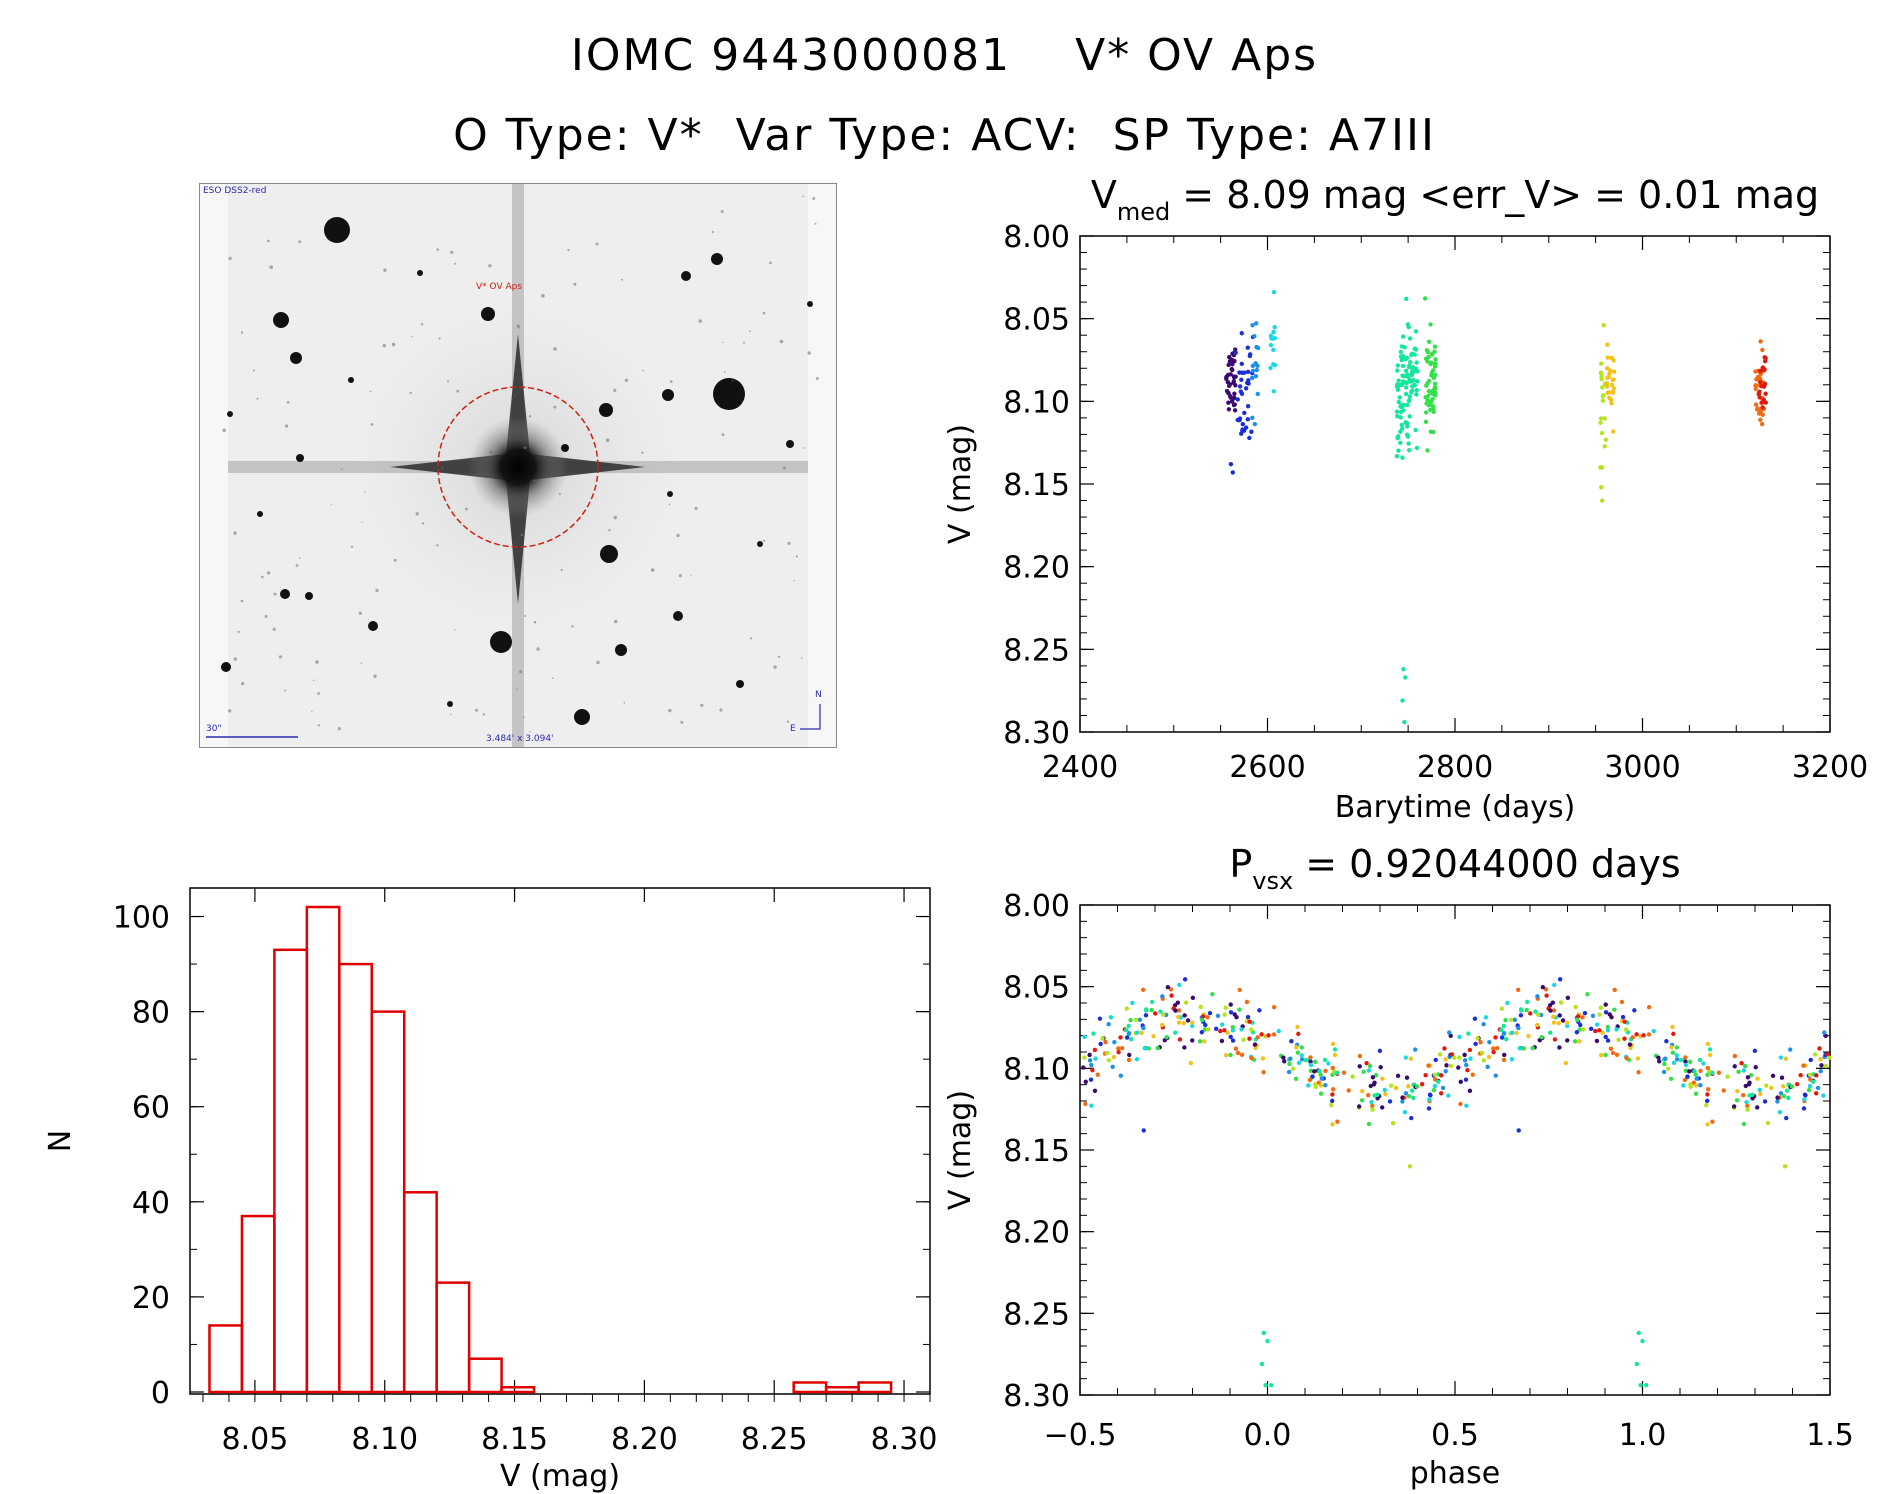  Describe the element at coordinates (944, 55) in the screenshot. I see `figure-title: IOMC 9443000081 V* OV Aps` at that location.